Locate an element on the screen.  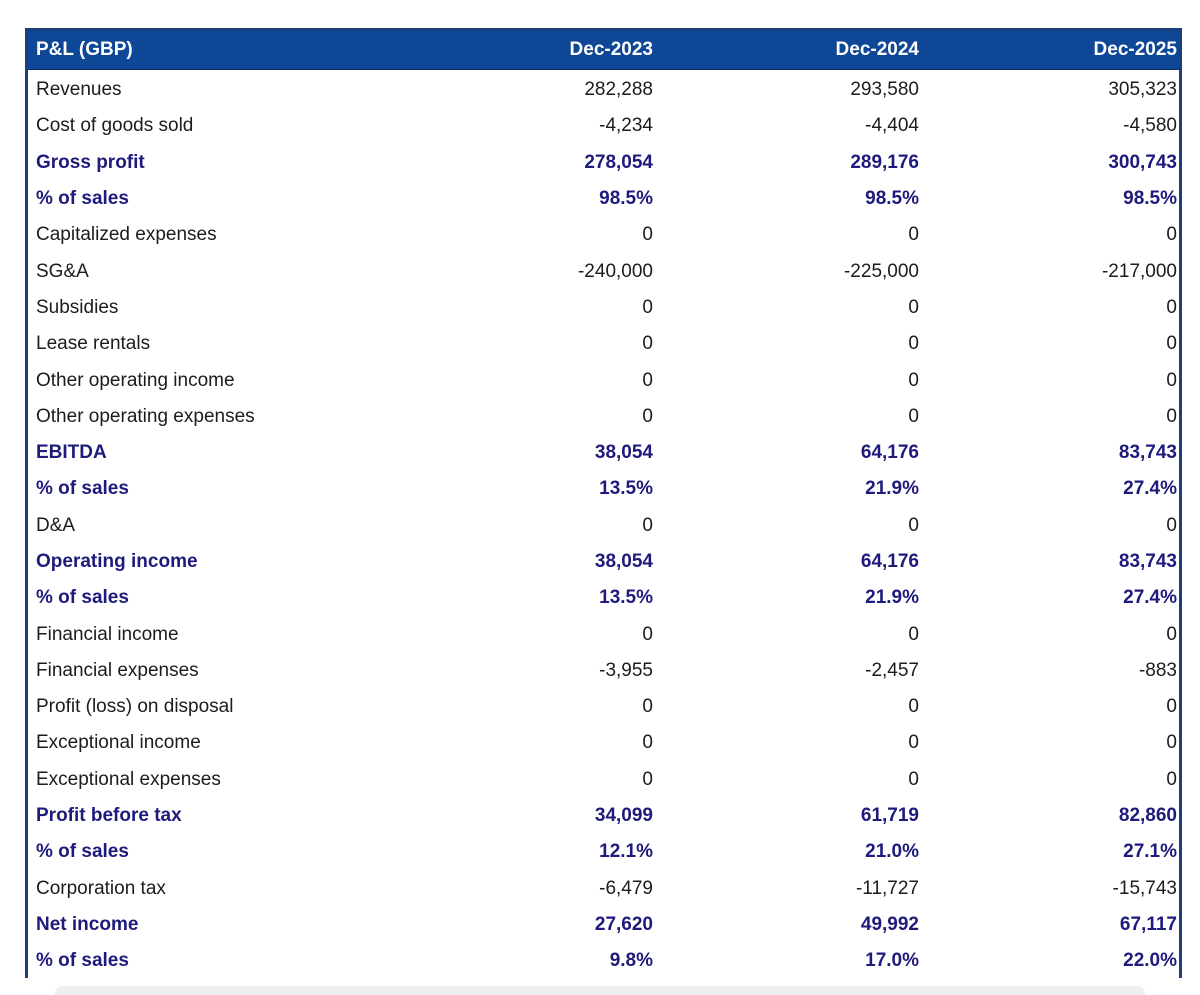
cell-value: -883 is located at coordinates (1157, 670).